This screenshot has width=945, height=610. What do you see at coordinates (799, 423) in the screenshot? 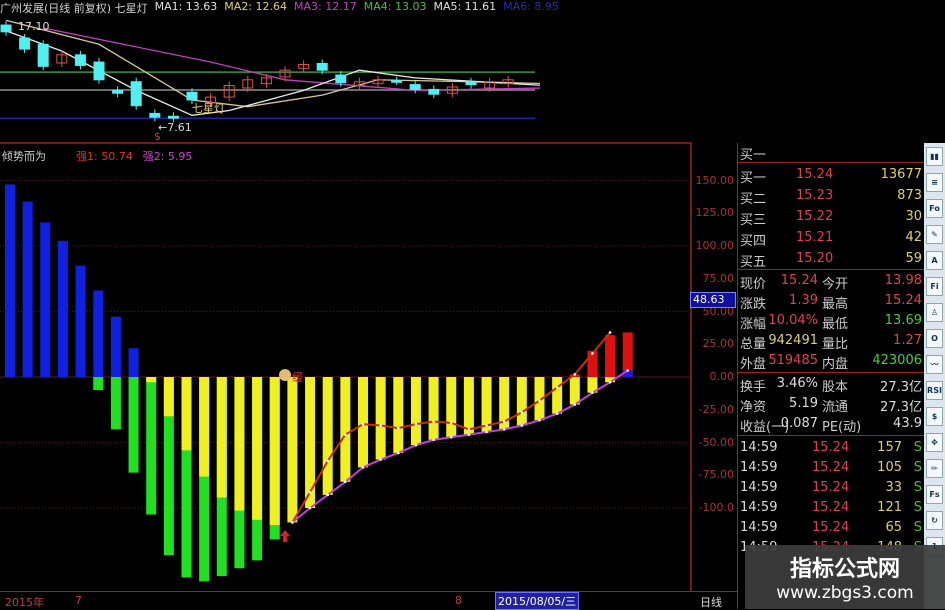
I see `fund-value: 0.087` at bounding box center [799, 423].